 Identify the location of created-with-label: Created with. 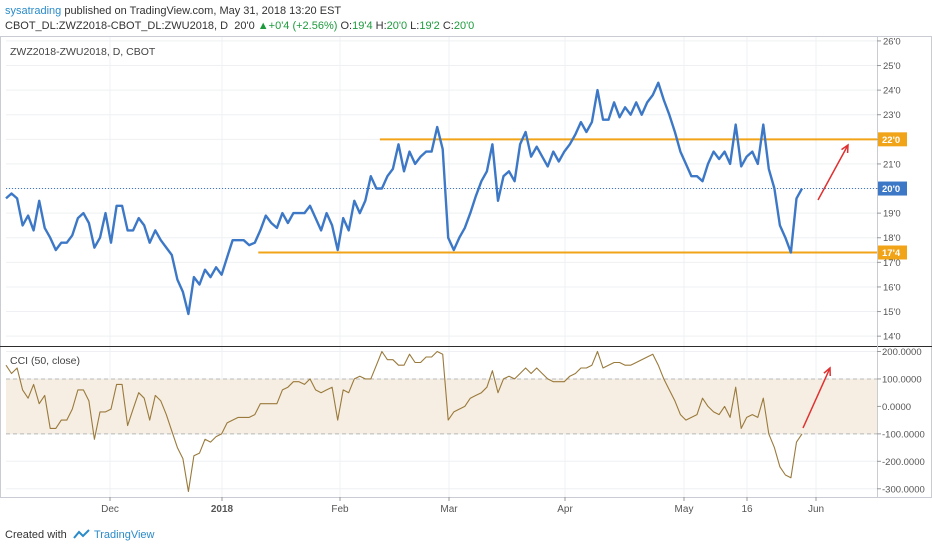
(36, 535).